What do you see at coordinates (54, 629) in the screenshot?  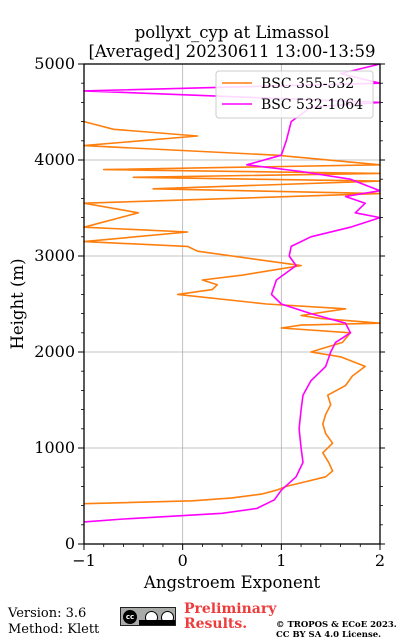 I see `method-text: Method: Klett` at bounding box center [54, 629].